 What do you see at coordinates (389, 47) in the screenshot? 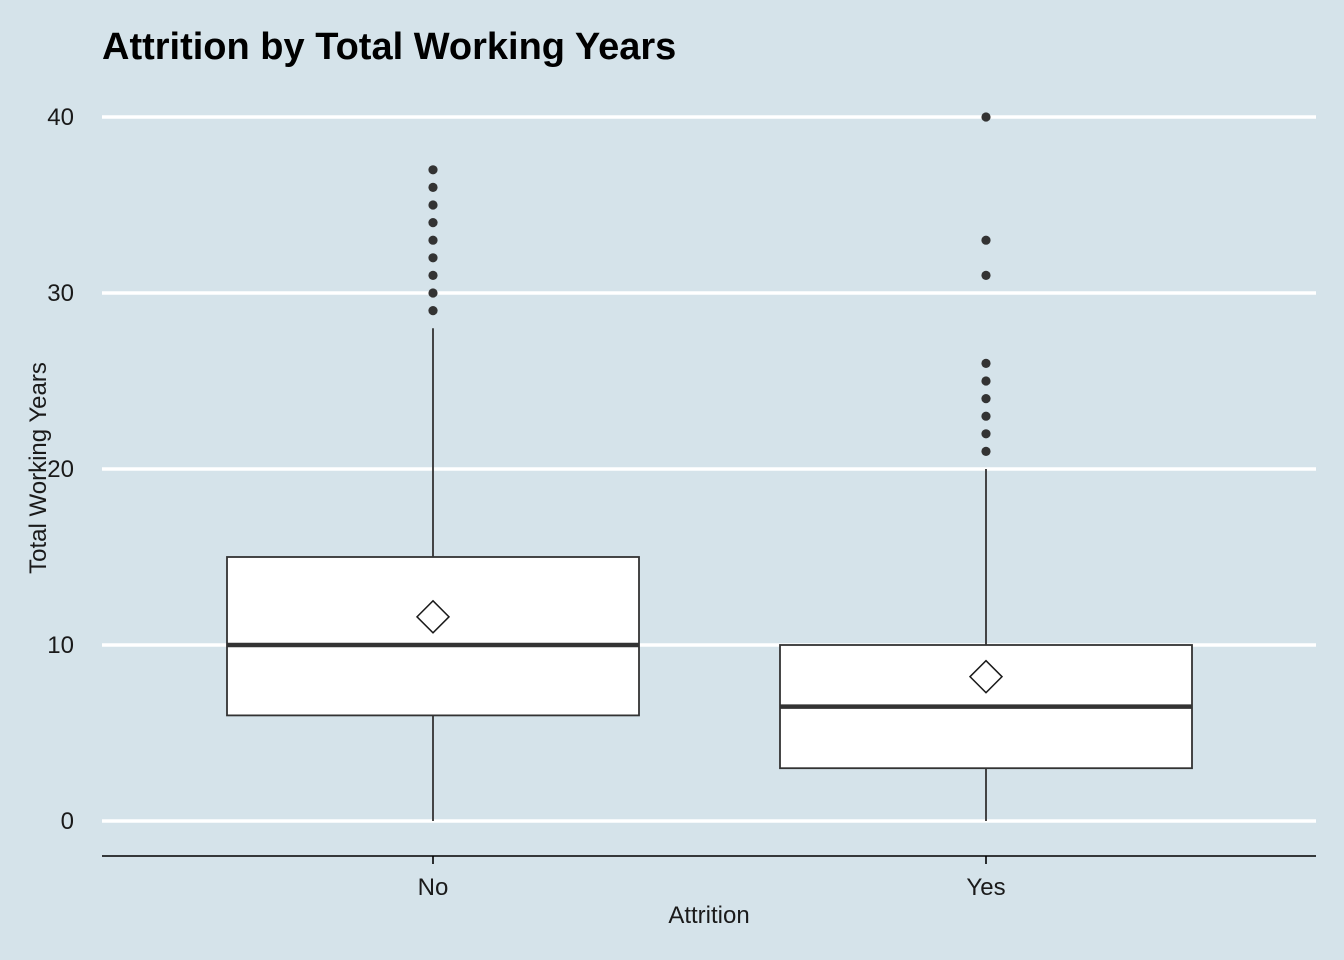
I see `chart-title: Attrition by Total Working Years` at bounding box center [389, 47].